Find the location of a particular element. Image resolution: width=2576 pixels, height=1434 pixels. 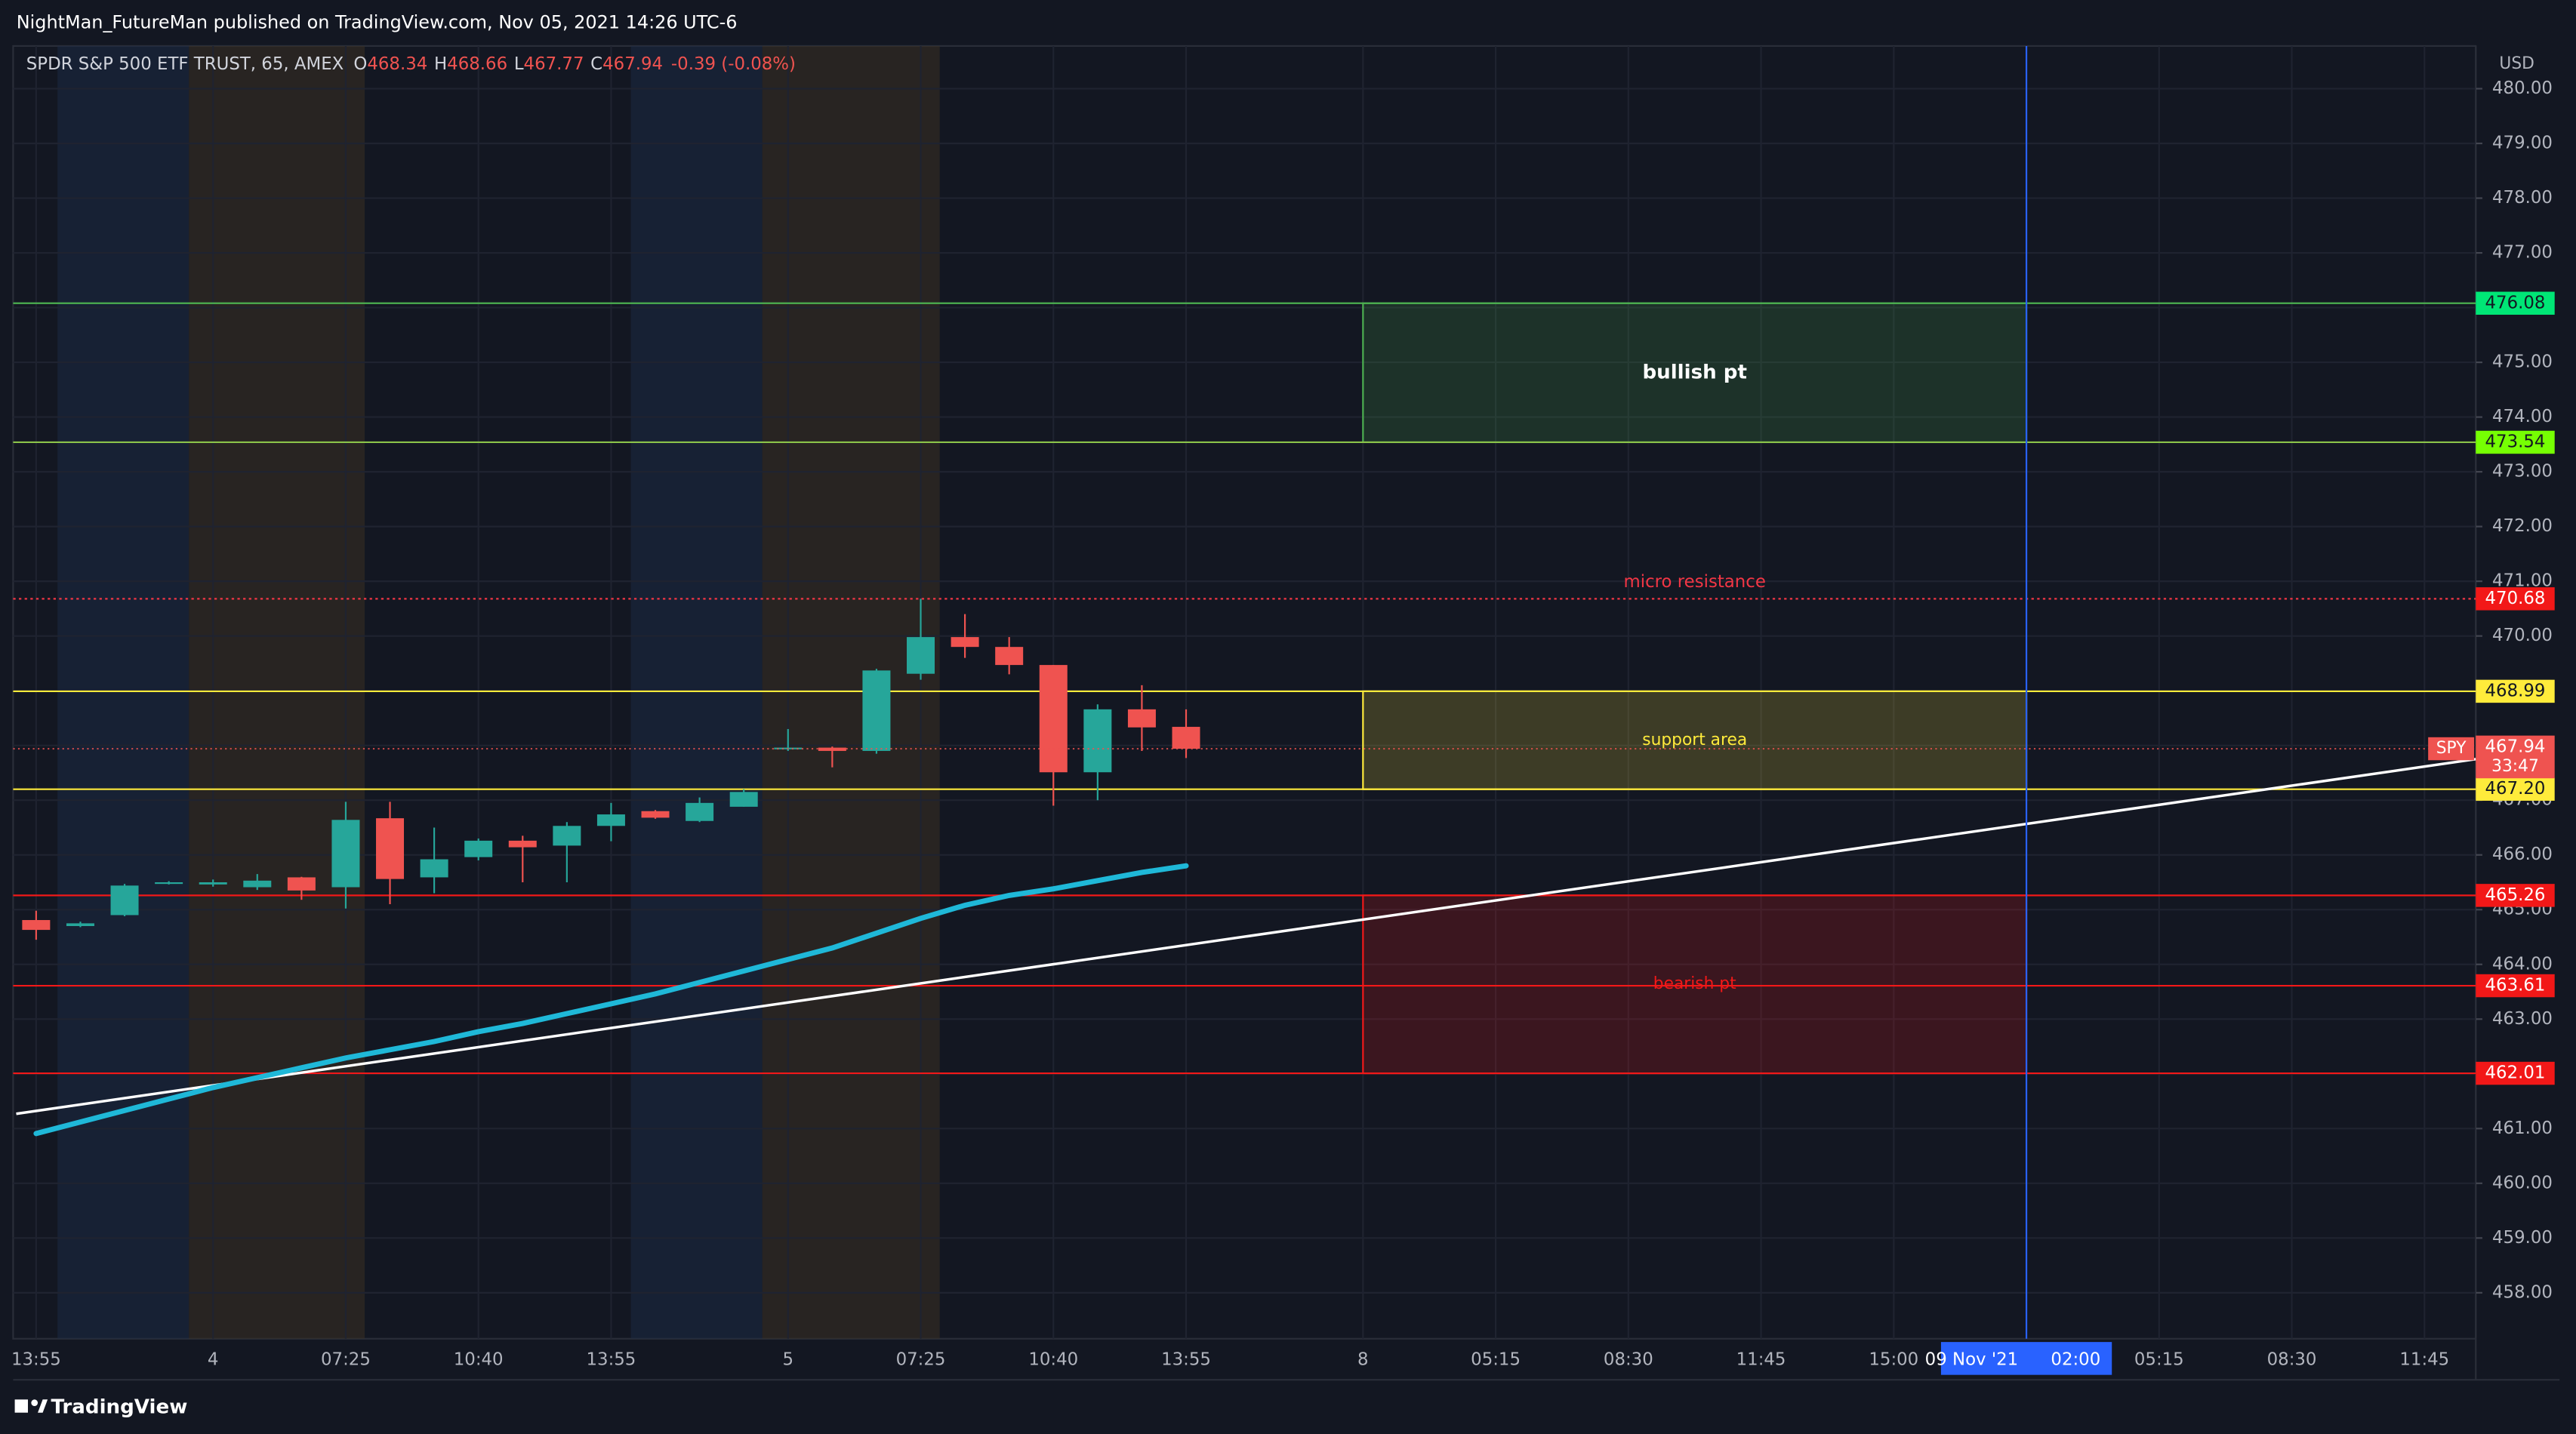

y-tick-label: 461.00 is located at coordinates (2522, 1128).